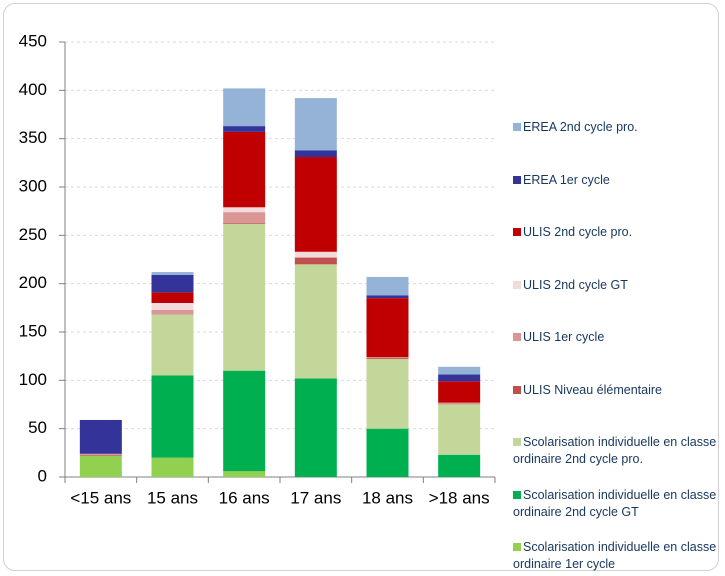  Describe the element at coordinates (592, 389) in the screenshot. I see `legend-label: ULIS Niveau élémentaire` at that location.